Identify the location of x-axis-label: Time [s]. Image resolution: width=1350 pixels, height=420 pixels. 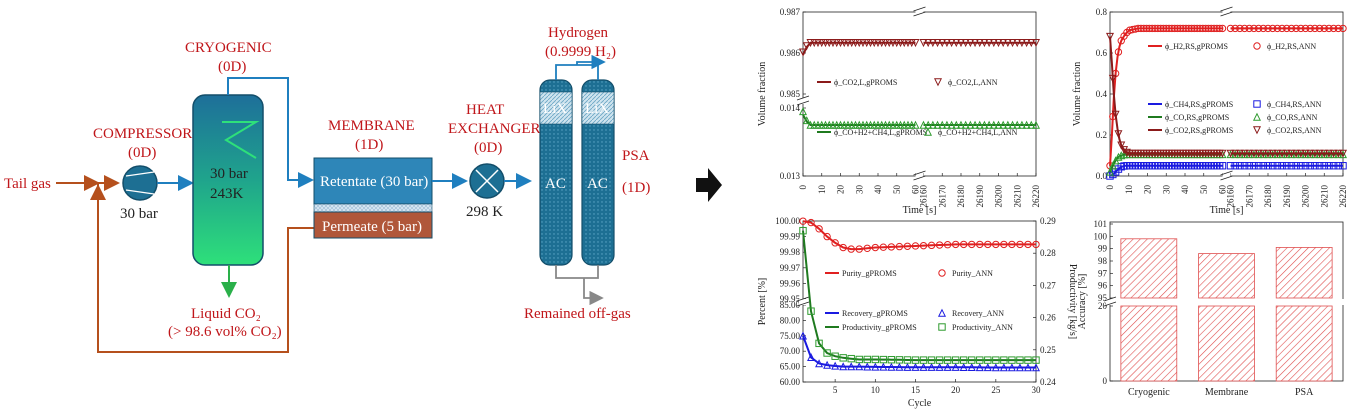
(1227, 210).